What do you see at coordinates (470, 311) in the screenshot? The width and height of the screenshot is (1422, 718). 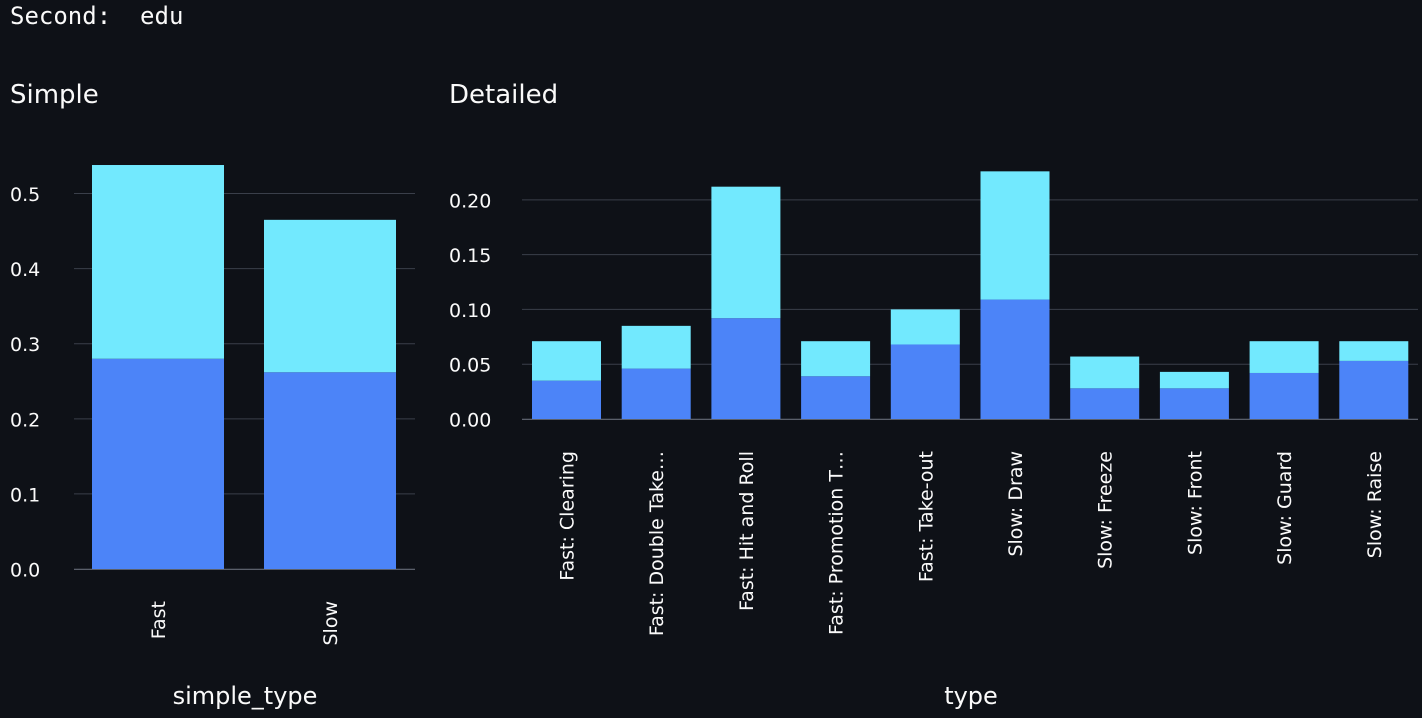 I see `detailed-ytick-label: 0.10` at bounding box center [470, 311].